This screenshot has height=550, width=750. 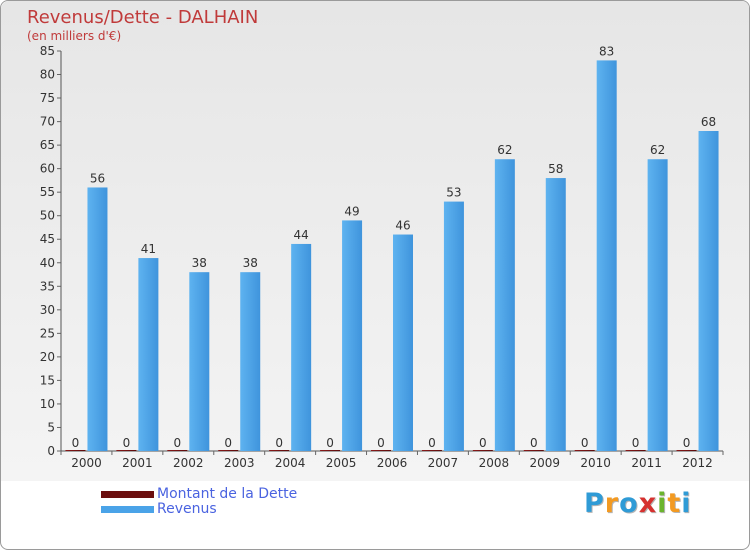 What do you see at coordinates (51, 451) in the screenshot?
I see `y-tick-label: 0` at bounding box center [51, 451].